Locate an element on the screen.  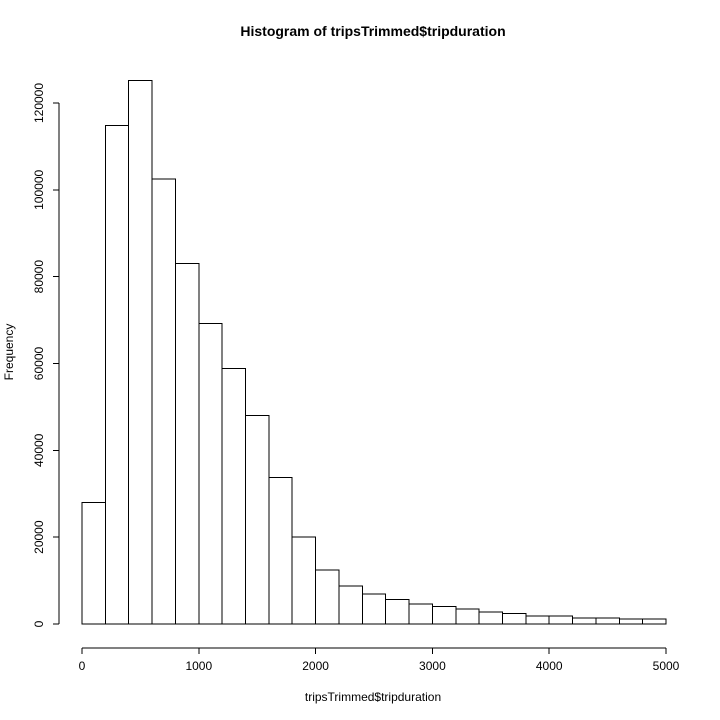
y-tick-label: 60000 is located at coordinates (39, 363).